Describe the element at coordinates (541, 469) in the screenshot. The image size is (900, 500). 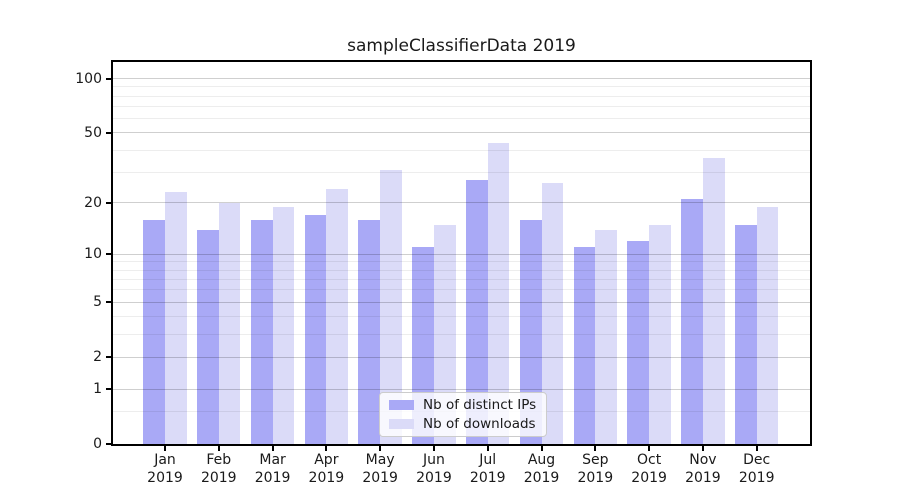
I see `x-tick-label-aug: Aug 2019` at that location.